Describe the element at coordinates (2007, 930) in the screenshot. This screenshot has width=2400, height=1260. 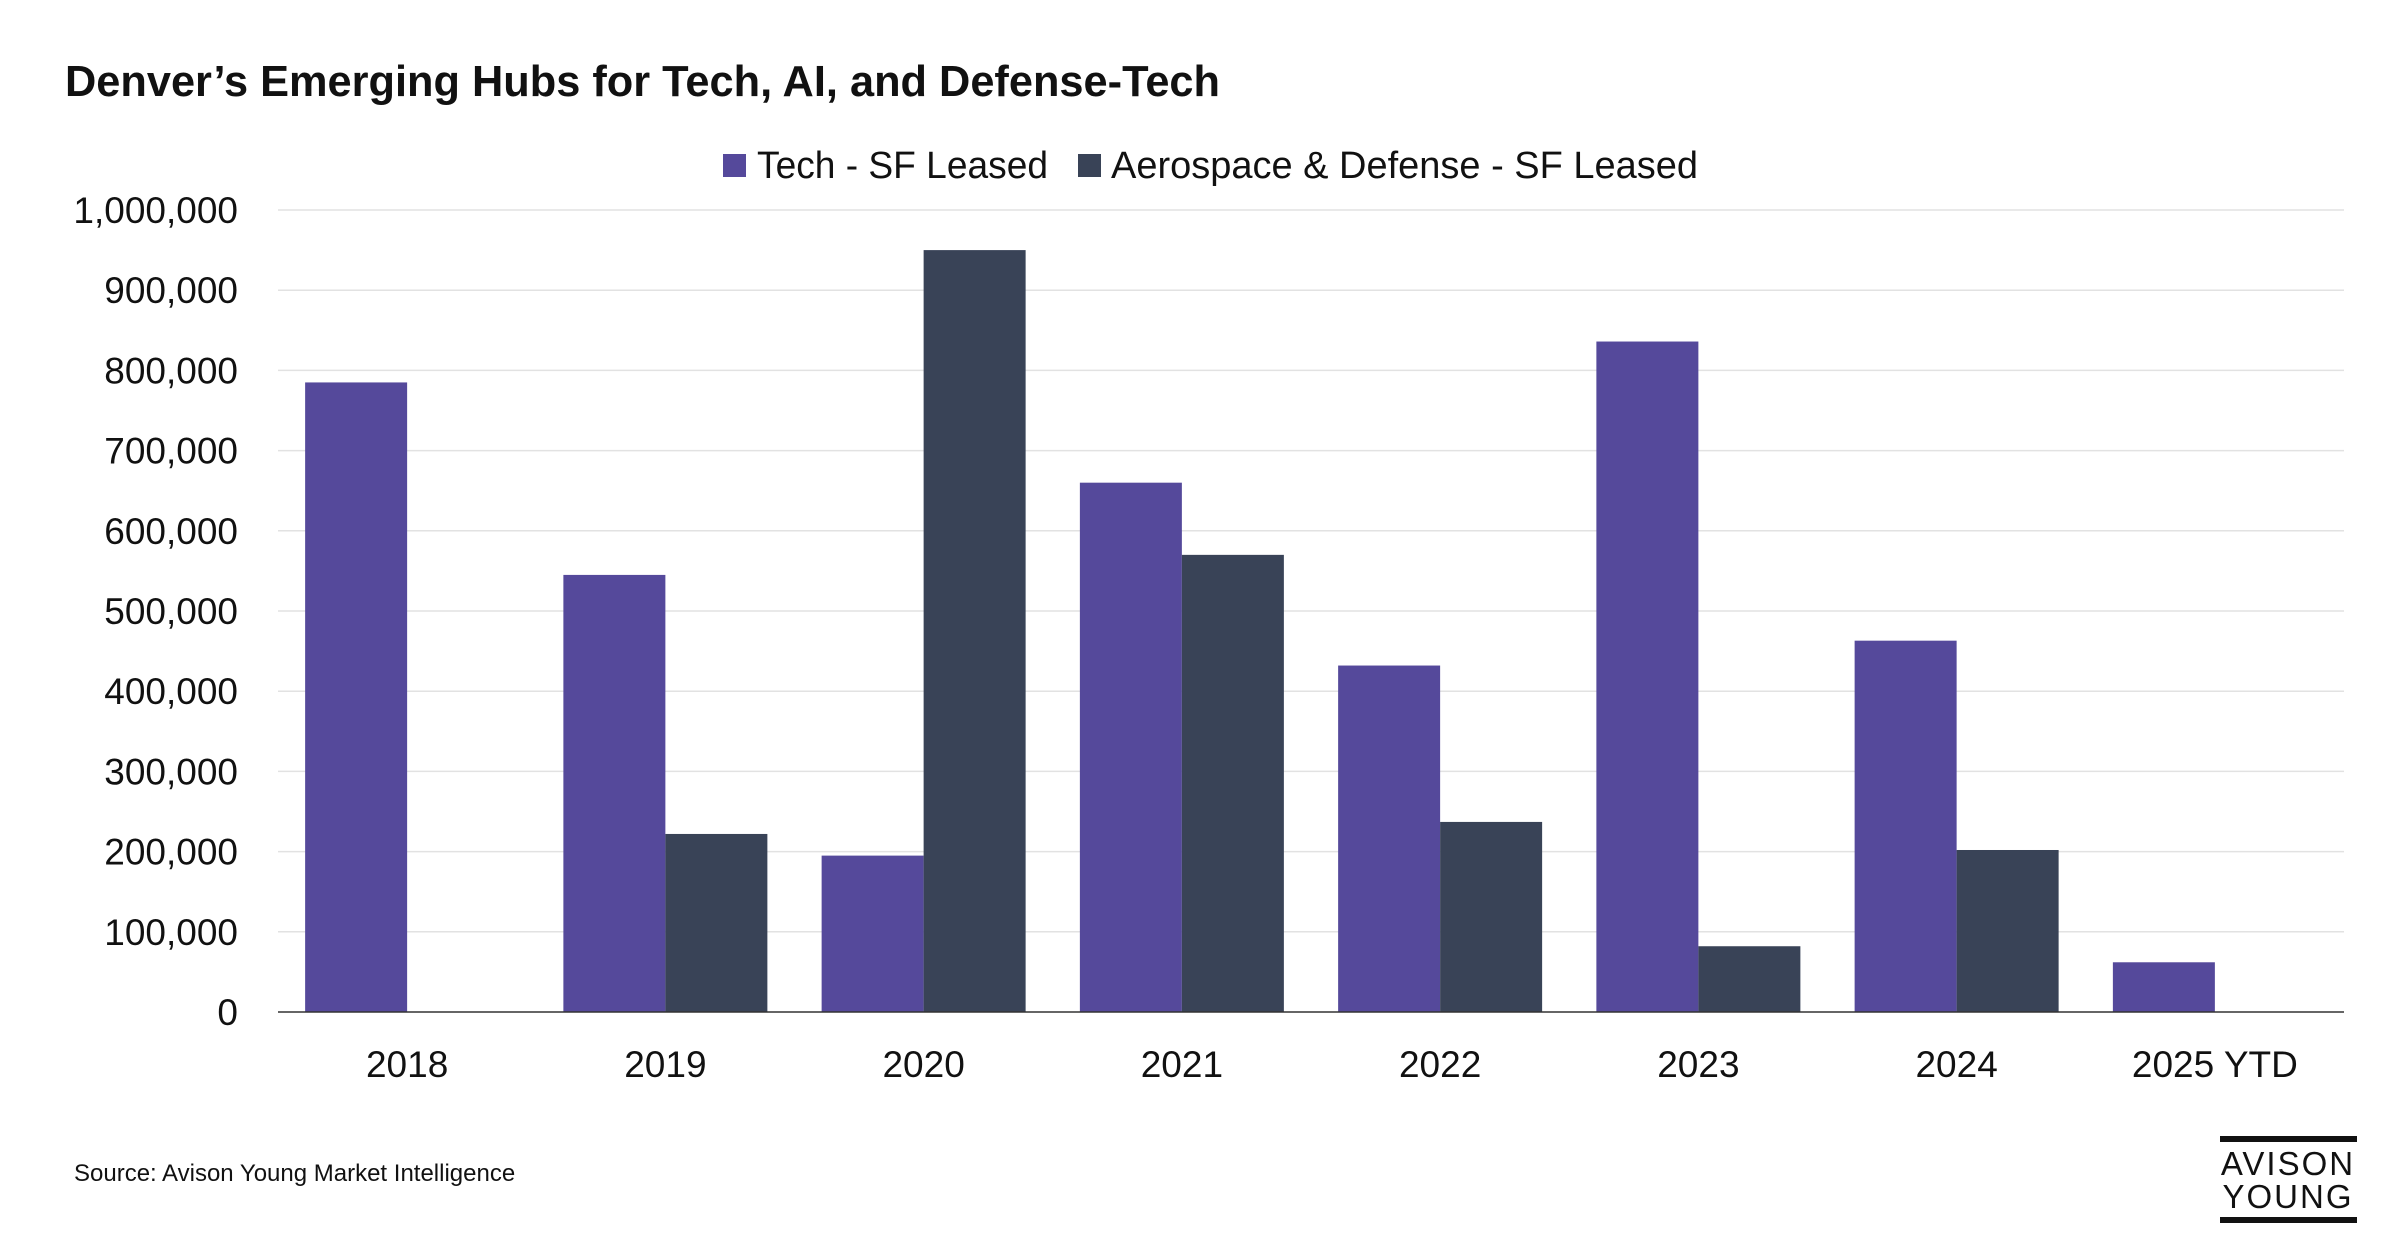
I see `bar-aerospace-defense-2024` at that location.